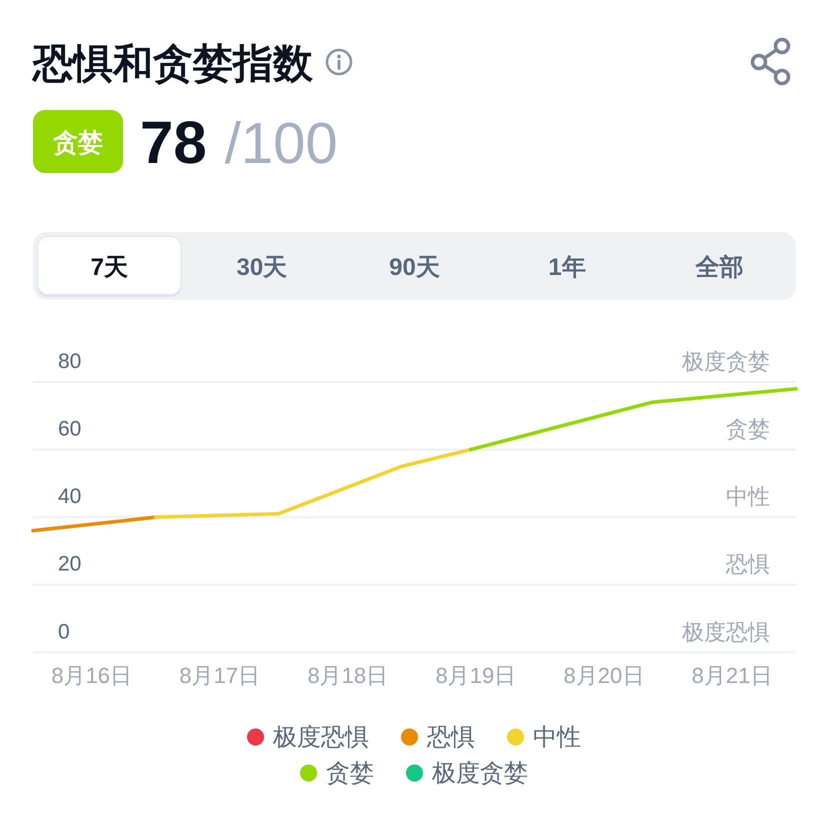  I want to click on text: /100, so click(281, 143).